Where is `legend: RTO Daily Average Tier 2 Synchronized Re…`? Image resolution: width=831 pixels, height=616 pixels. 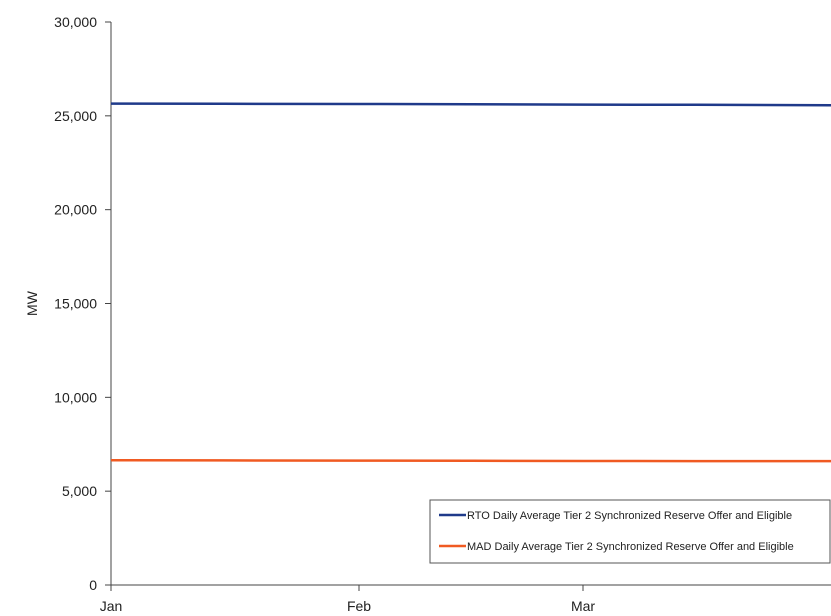
legend: RTO Daily Average Tier 2 Synchronized Re… is located at coordinates (630, 531).